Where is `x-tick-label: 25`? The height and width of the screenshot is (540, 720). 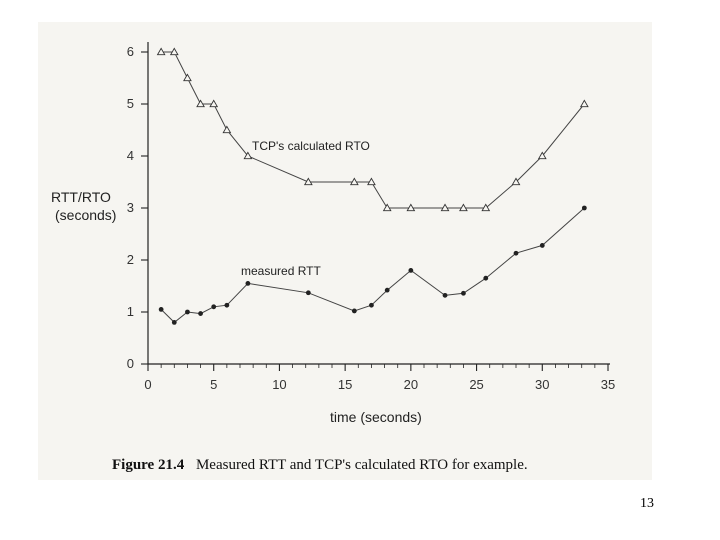
x-tick-label: 25 is located at coordinates (476, 384).